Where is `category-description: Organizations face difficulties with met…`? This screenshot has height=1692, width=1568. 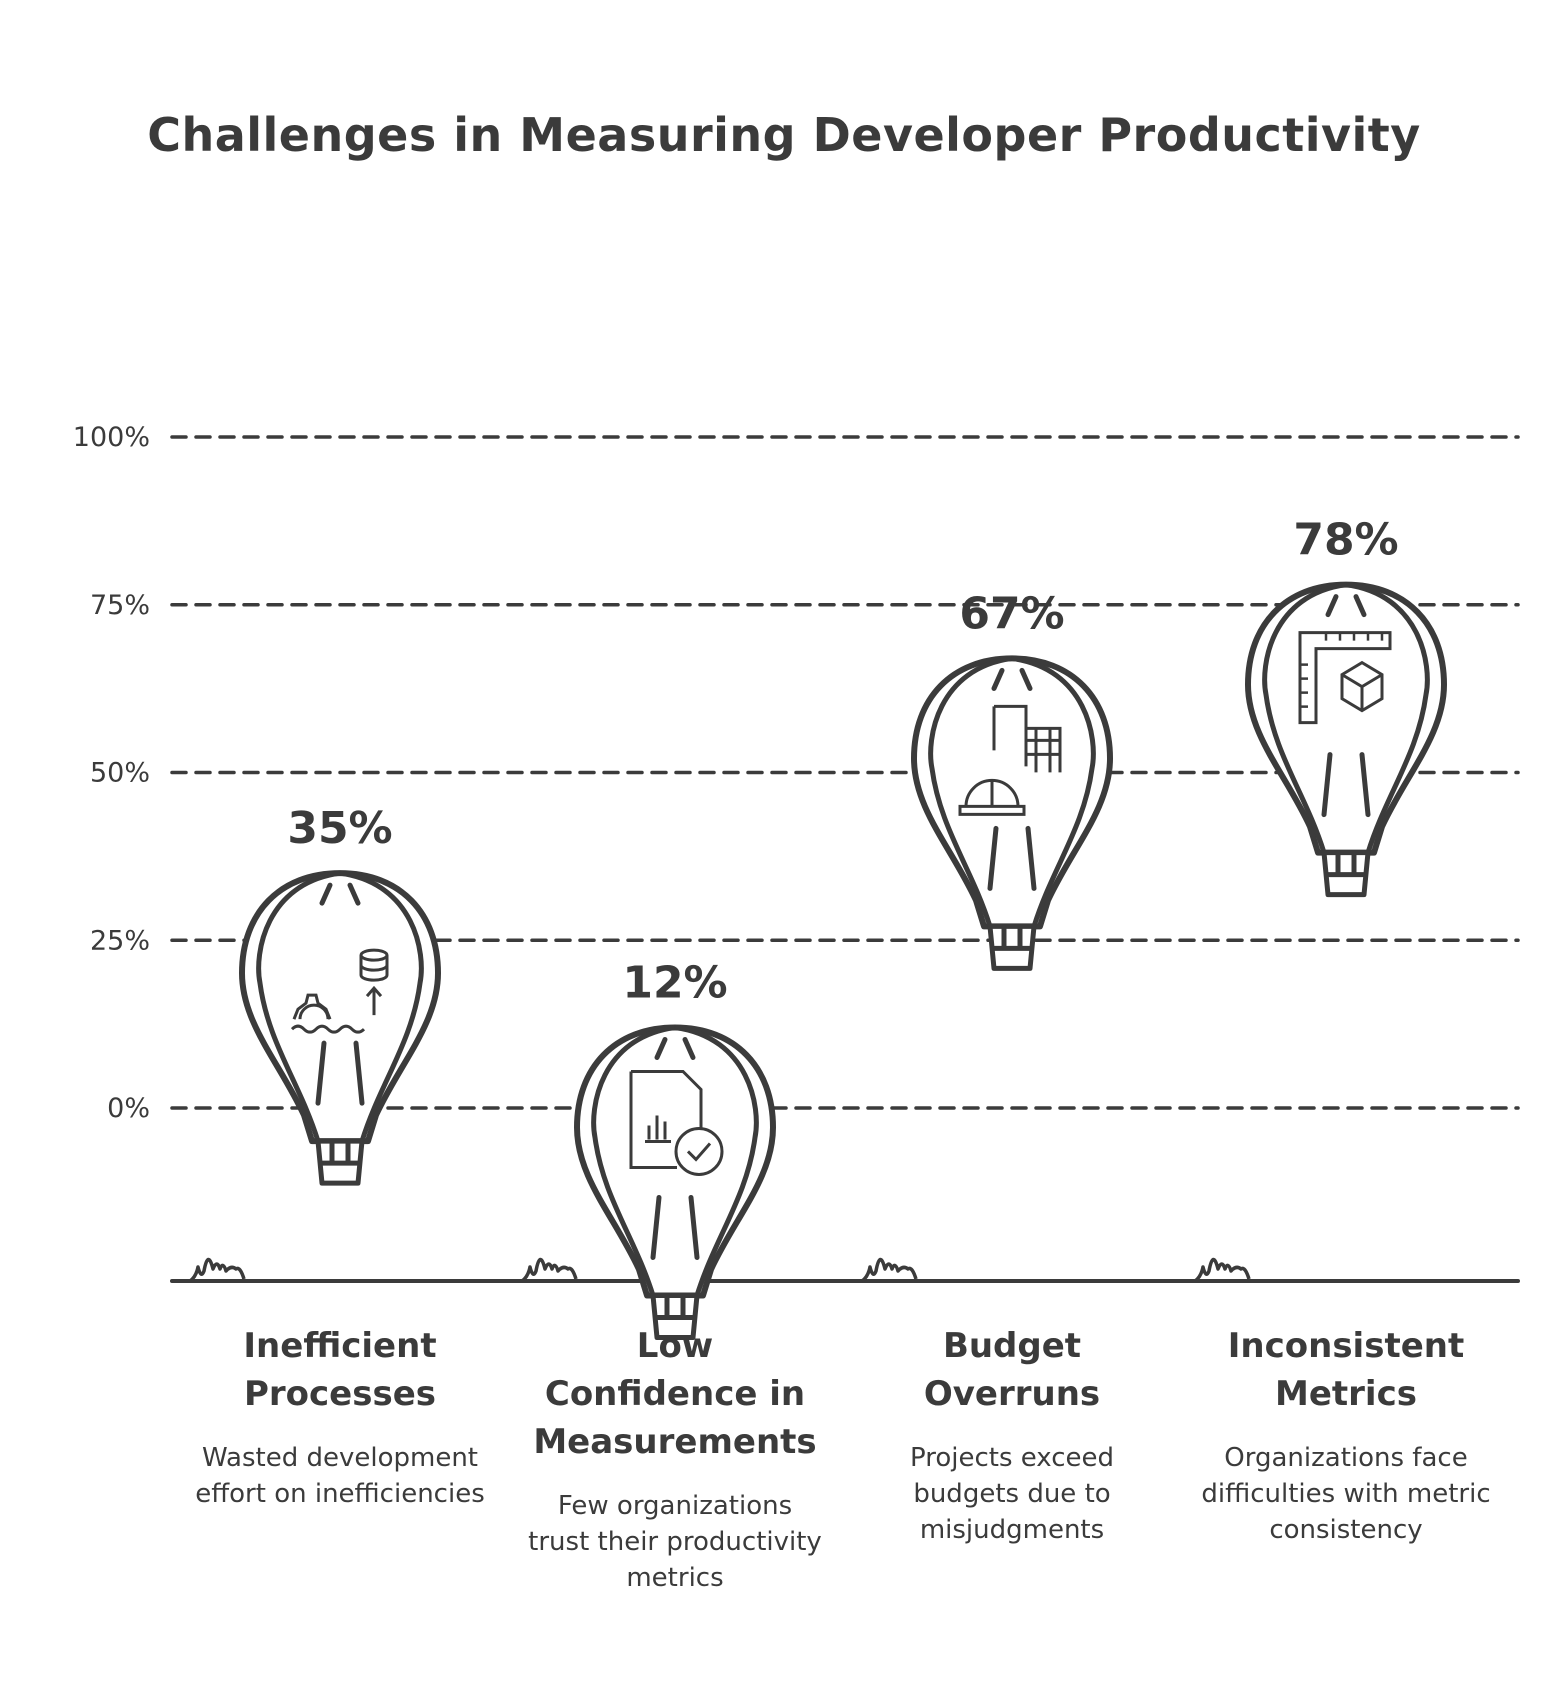
category-description: Organizations face difficulties with met… is located at coordinates (1346, 1494).